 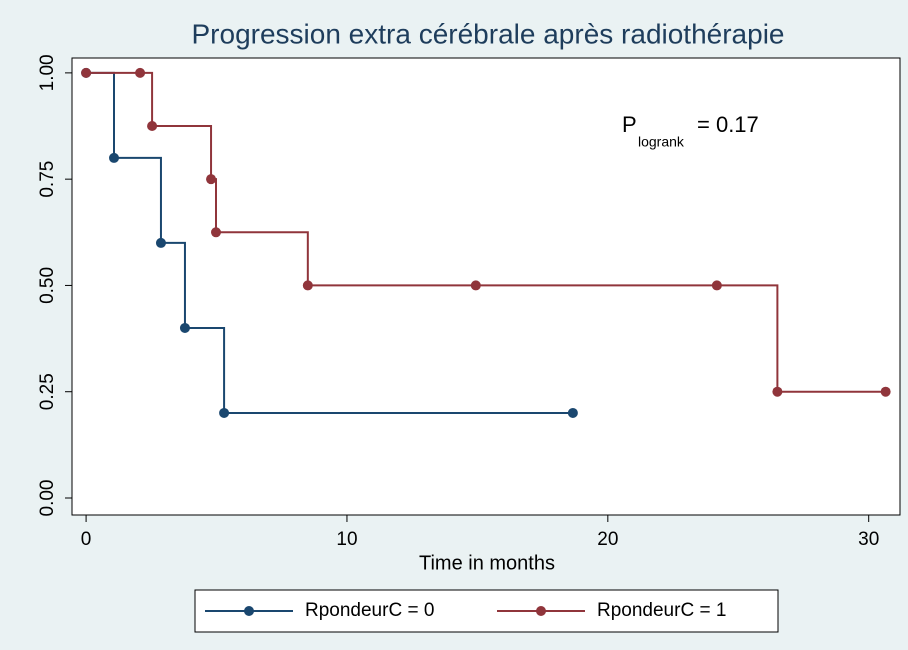 I want to click on y-tick-label: 0.50, so click(x=47, y=285).